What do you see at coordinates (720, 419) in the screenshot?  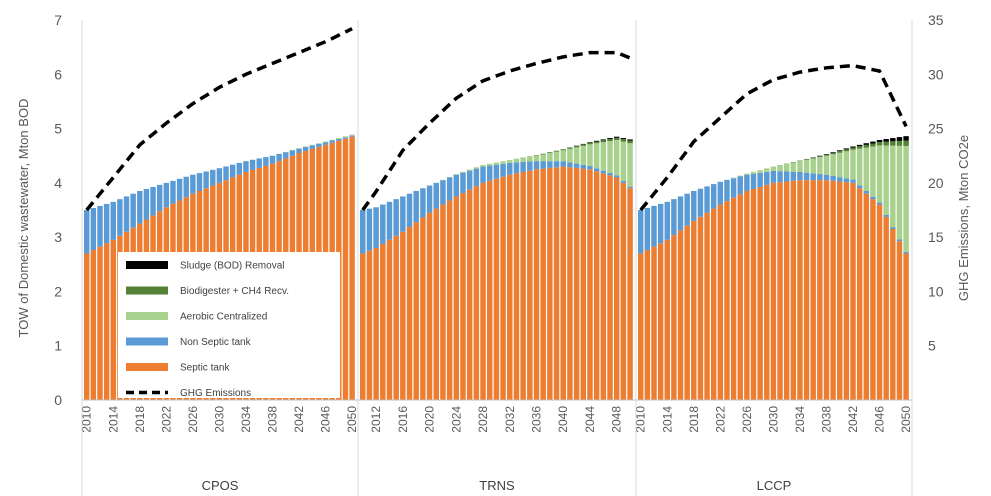 I see `x-tick-label: 2022` at bounding box center [720, 419].